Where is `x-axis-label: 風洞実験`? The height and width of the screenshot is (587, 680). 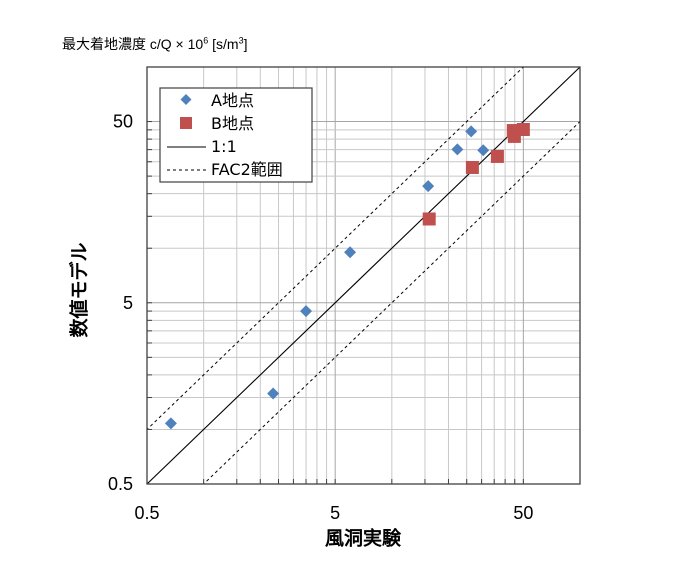 x-axis-label: 風洞実験 is located at coordinates (363, 538).